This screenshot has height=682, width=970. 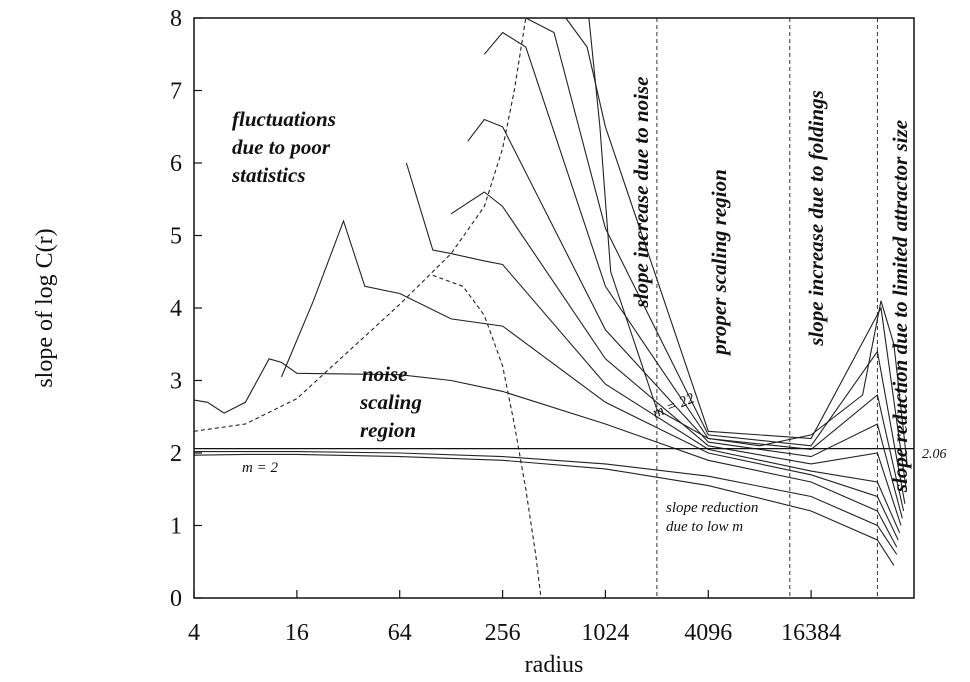 I want to click on annotation-fluctuations: fluctuations due to poor statistics, so click(x=283, y=147).